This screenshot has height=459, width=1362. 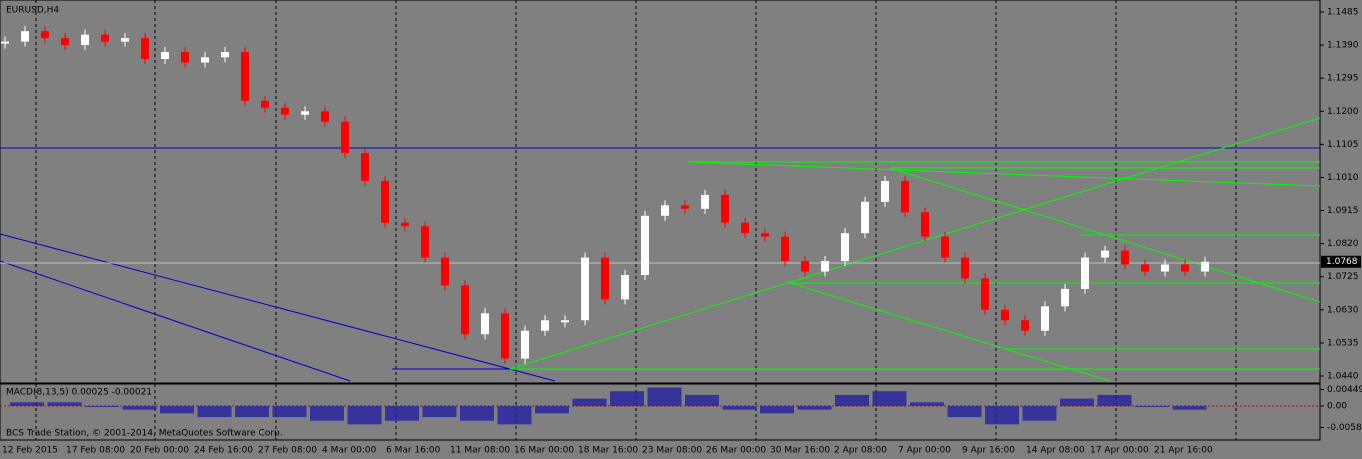 What do you see at coordinates (1343, 244) in the screenshot?
I see `y-tick-label: 1.0820` at bounding box center [1343, 244].